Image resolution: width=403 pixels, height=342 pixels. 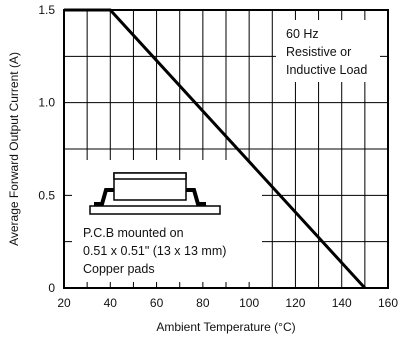 What do you see at coordinates (64, 303) in the screenshot?
I see `x-tick-label: 20` at bounding box center [64, 303].